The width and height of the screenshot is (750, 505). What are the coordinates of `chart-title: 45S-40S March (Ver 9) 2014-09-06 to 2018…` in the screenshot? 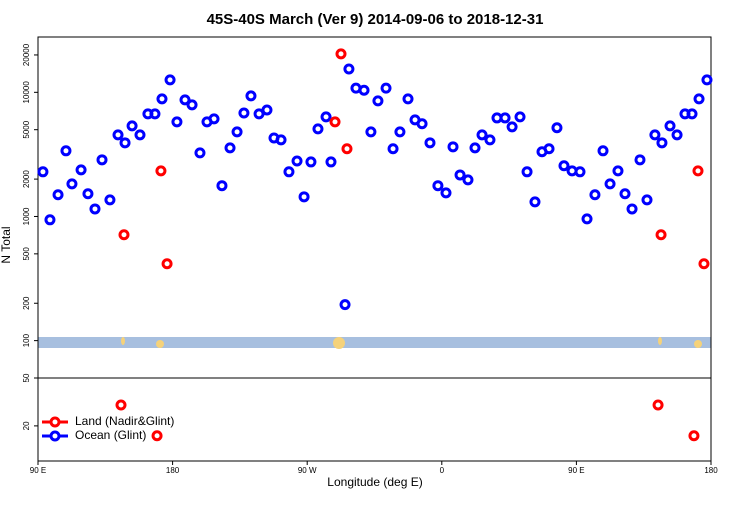 It's located at (375, 19).